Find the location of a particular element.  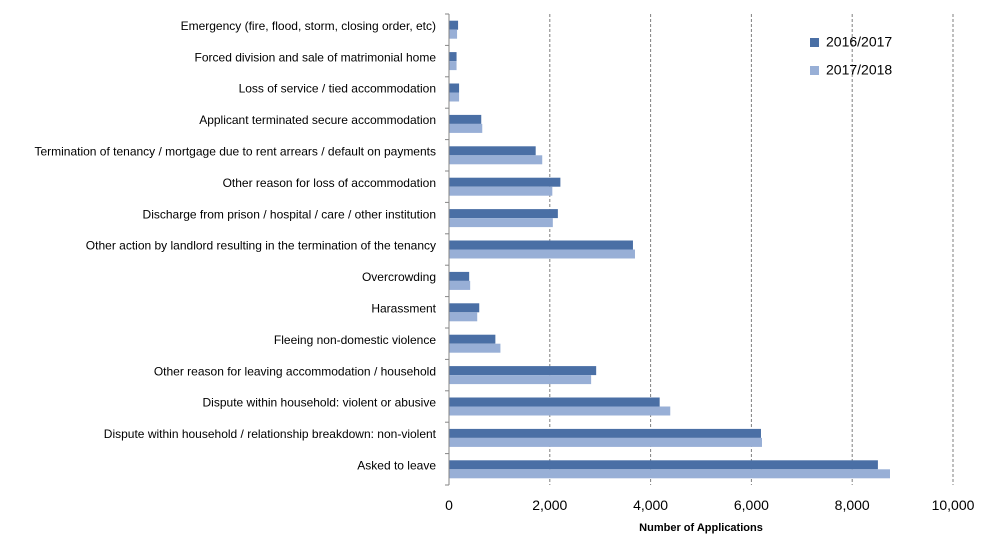

x-axis-title: Number of Applications is located at coordinates (701, 528).